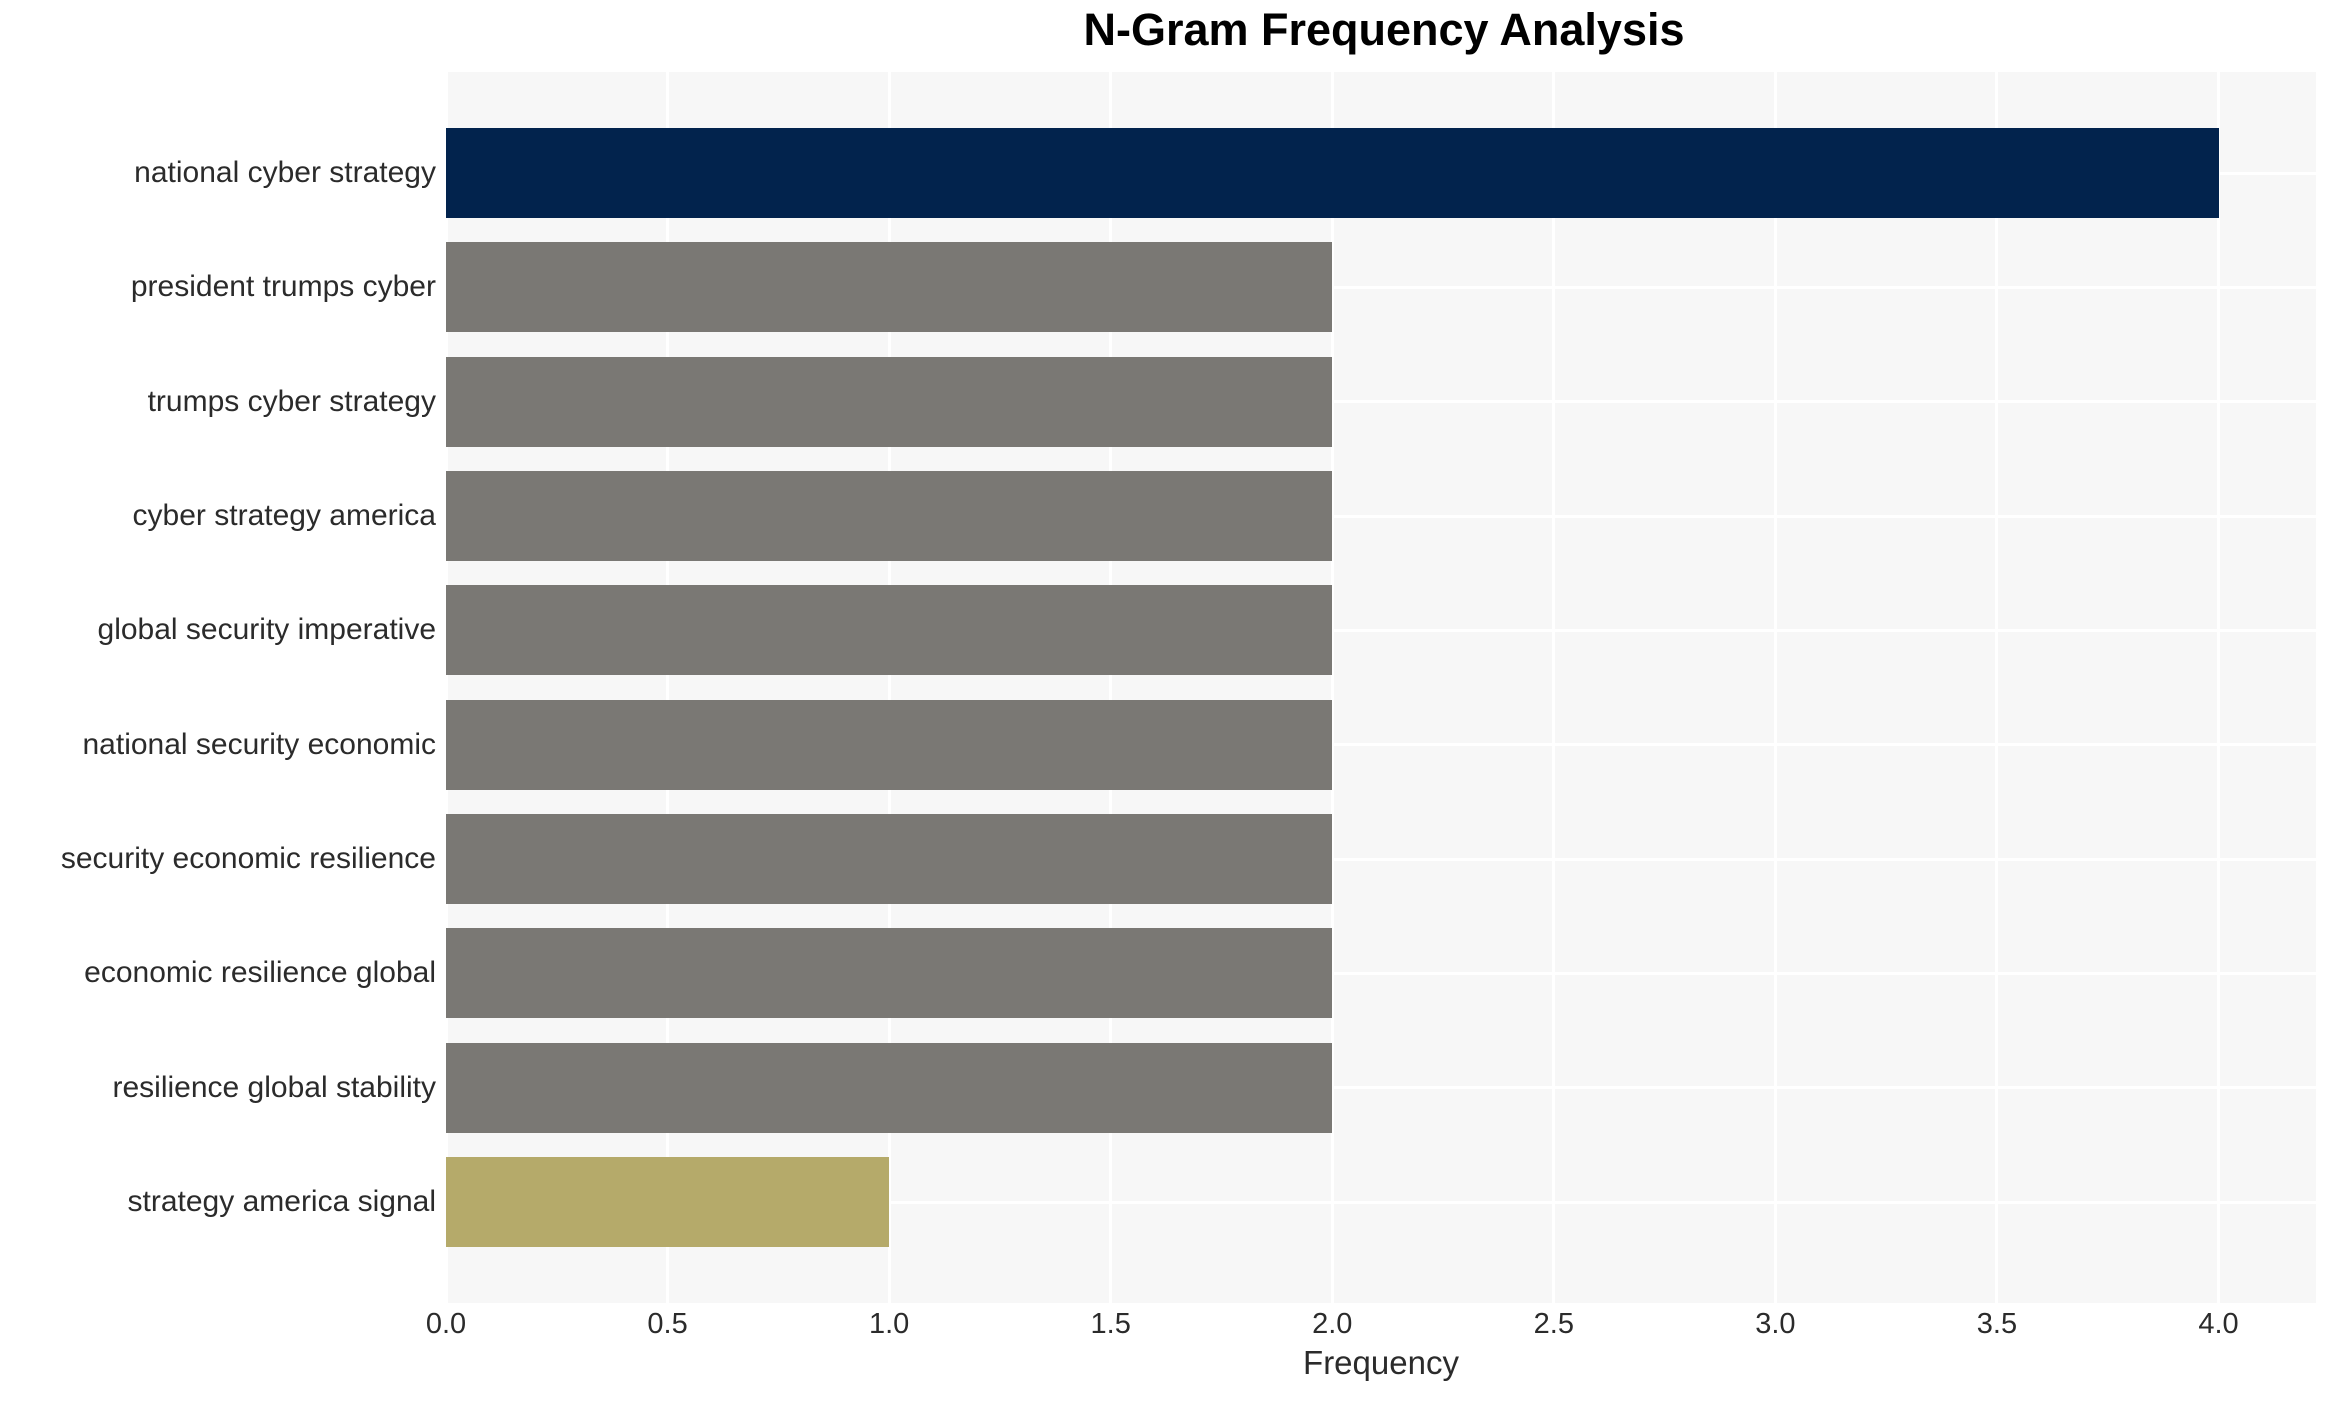 The width and height of the screenshot is (2326, 1402). I want to click on bar-president-trumps-cyber, so click(889, 287).